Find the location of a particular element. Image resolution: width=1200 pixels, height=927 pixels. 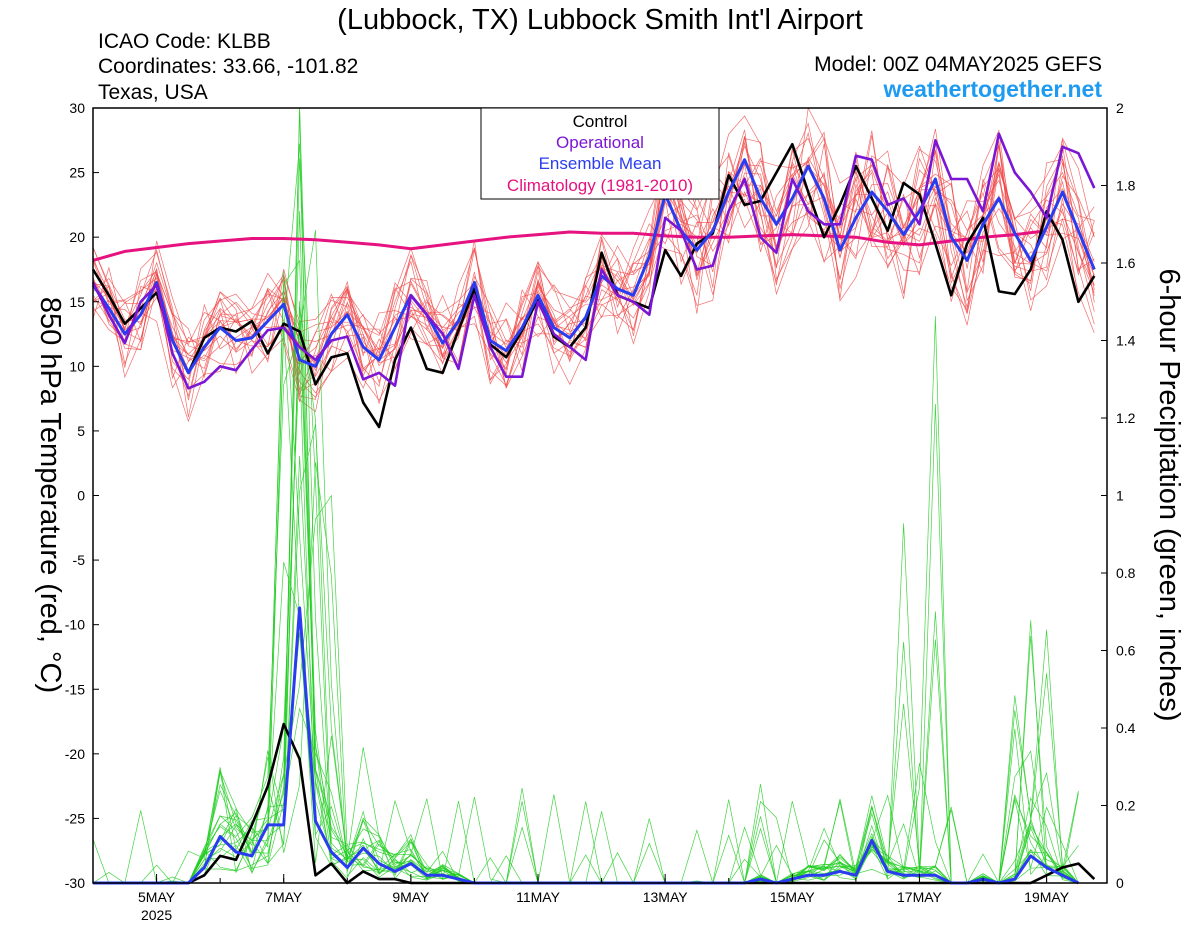

right-tick-label: 2 is located at coordinates (1120, 108).